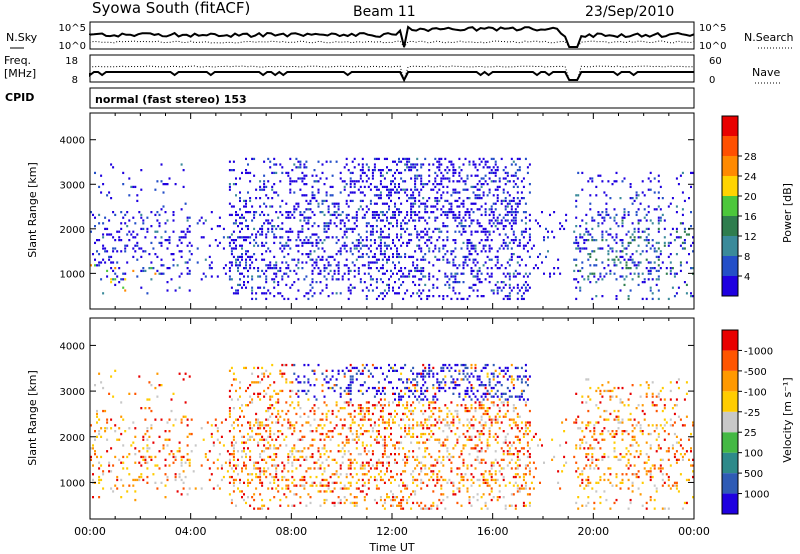 This screenshot has height=554, width=800. I want to click on noise-left-tick-top: 10^5, so click(72, 28).